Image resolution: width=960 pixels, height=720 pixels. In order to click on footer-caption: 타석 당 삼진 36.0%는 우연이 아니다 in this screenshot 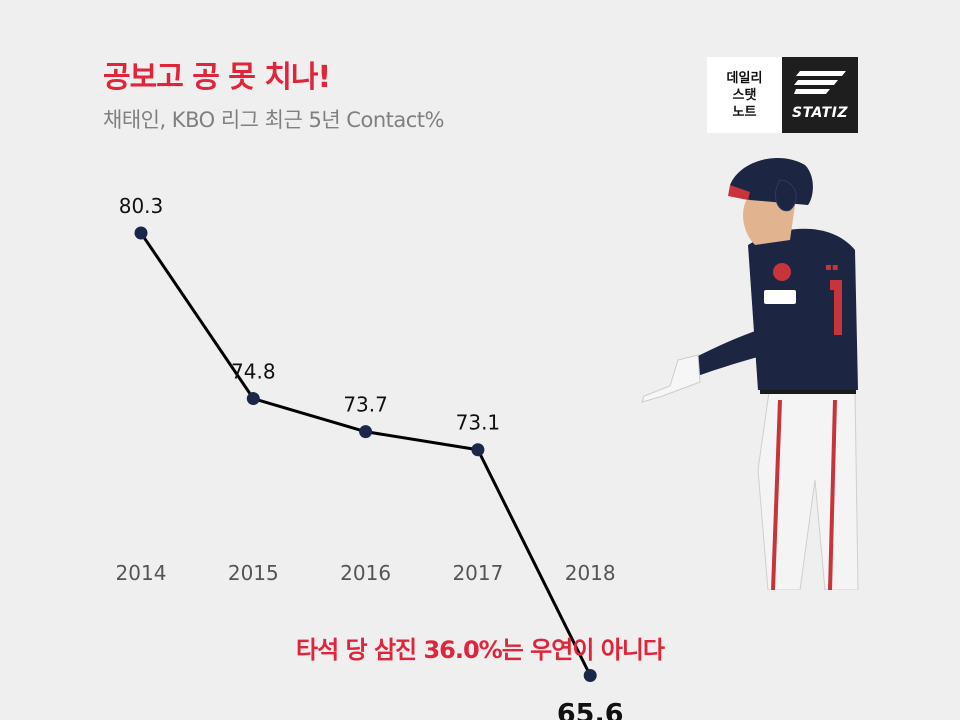, I will do `click(480, 650)`.